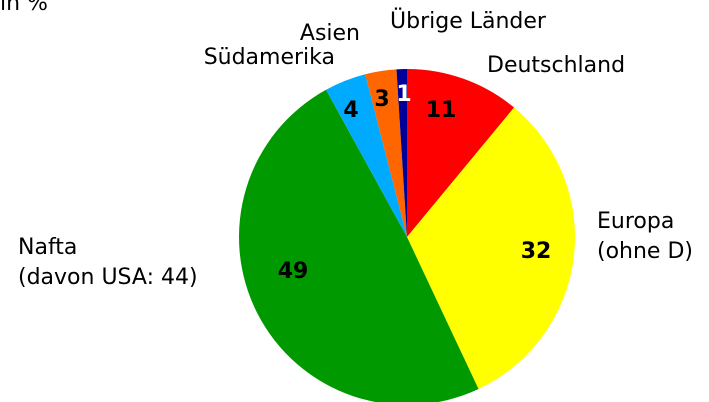 The image size is (709, 402). Describe the element at coordinates (556, 65) in the screenshot. I see `category-label: Deutschland` at that location.